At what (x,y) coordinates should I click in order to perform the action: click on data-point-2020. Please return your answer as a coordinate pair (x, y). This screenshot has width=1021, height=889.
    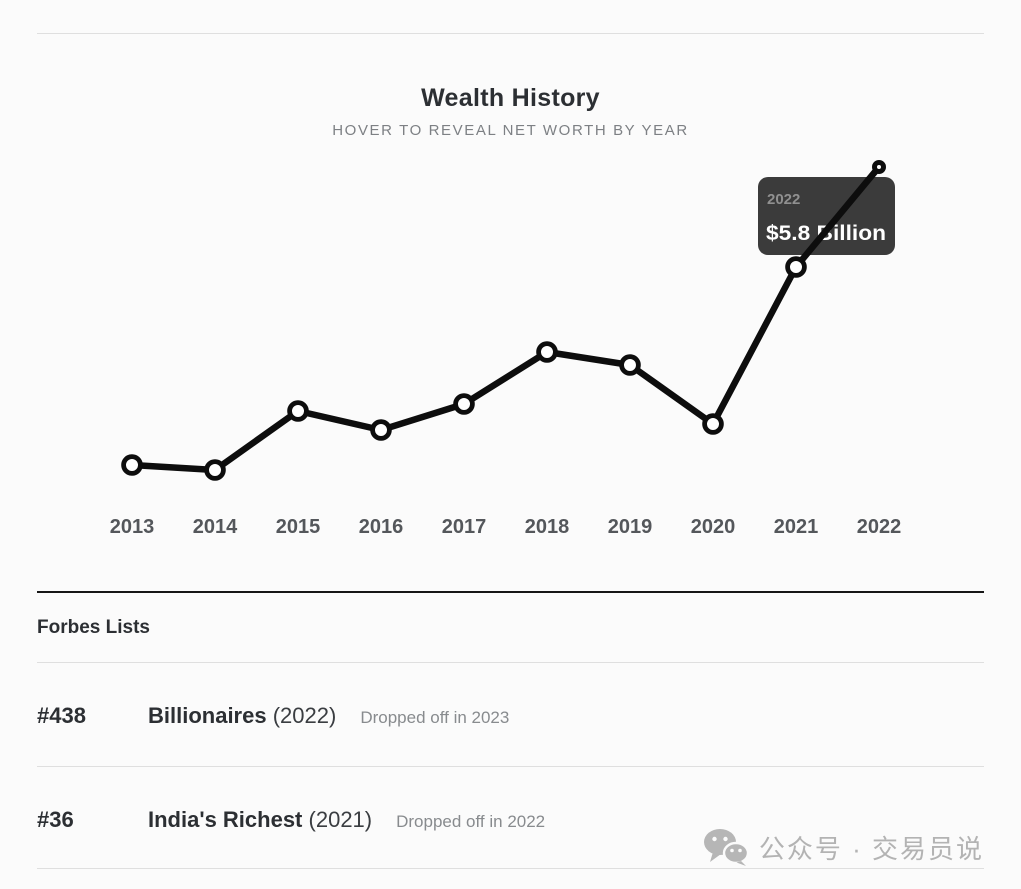
    Looking at the image, I should click on (713, 424).